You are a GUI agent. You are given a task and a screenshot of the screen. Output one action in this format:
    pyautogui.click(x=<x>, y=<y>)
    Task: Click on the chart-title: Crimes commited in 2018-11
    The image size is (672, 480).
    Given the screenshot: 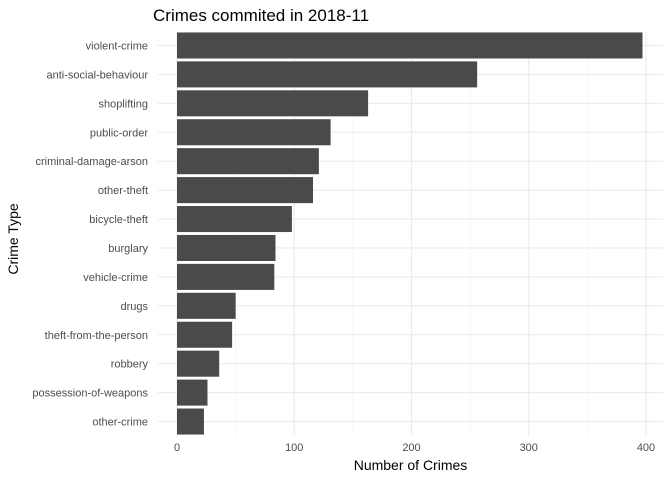 What is the action you would take?
    pyautogui.click(x=261, y=15)
    